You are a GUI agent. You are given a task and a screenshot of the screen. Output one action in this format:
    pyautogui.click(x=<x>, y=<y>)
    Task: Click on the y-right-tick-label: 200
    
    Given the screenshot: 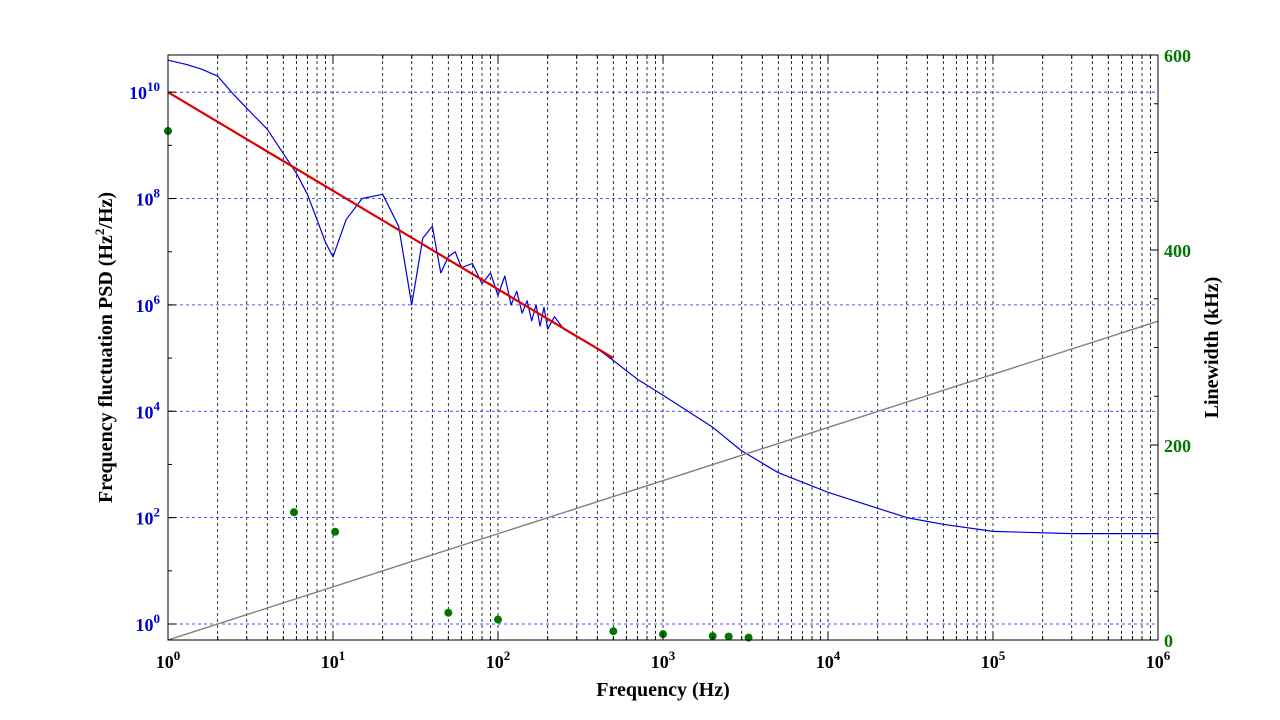 What is the action you would take?
    pyautogui.click(x=1177, y=446)
    